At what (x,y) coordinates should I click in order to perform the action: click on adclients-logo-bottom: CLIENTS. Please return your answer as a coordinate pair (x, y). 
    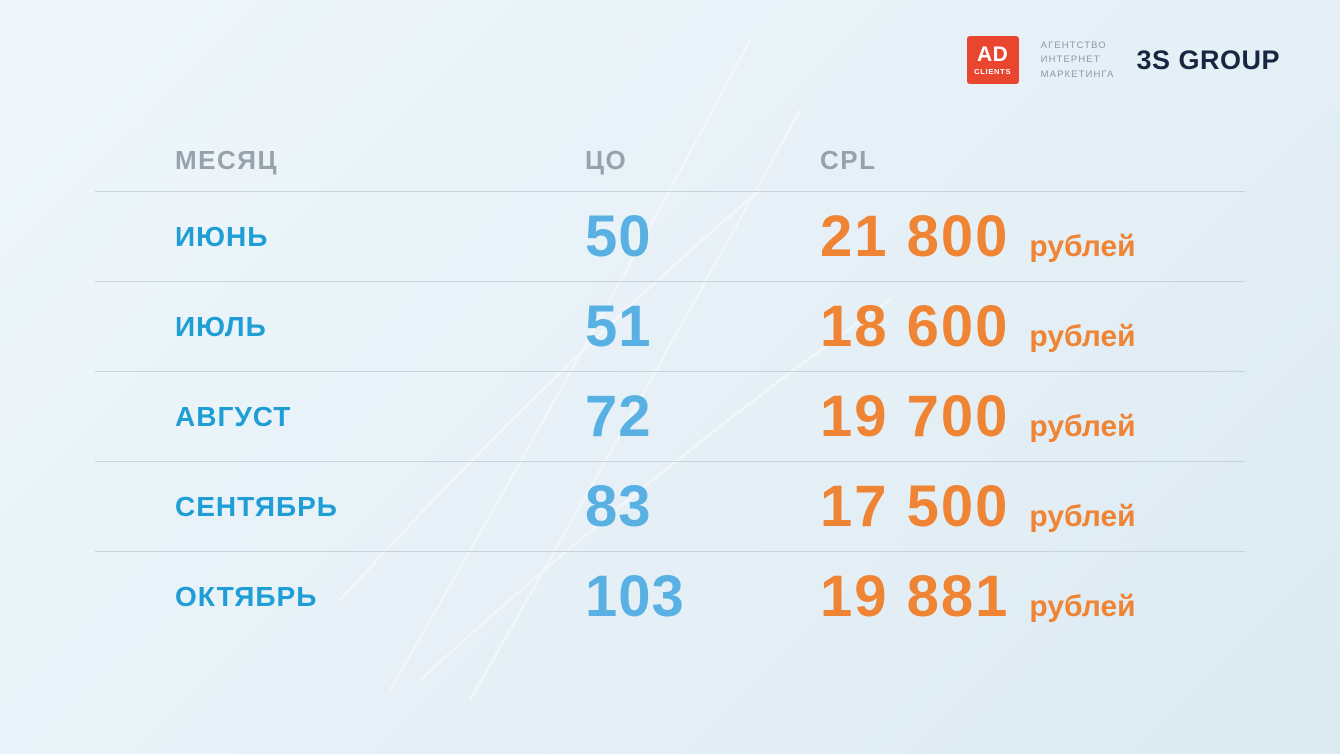
    Looking at the image, I should click on (993, 72).